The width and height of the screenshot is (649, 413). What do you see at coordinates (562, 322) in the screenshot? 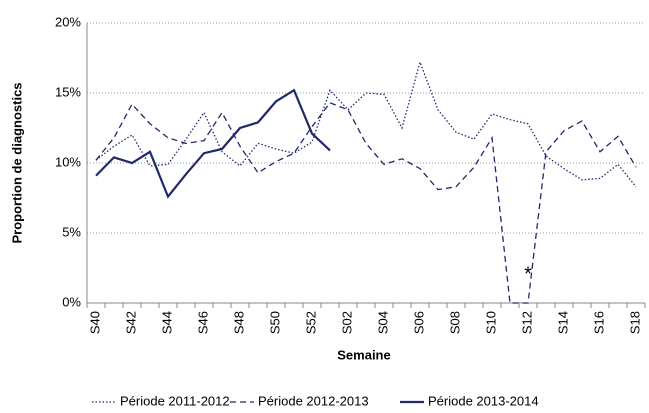
I see `x-tick-label: S14` at bounding box center [562, 322].